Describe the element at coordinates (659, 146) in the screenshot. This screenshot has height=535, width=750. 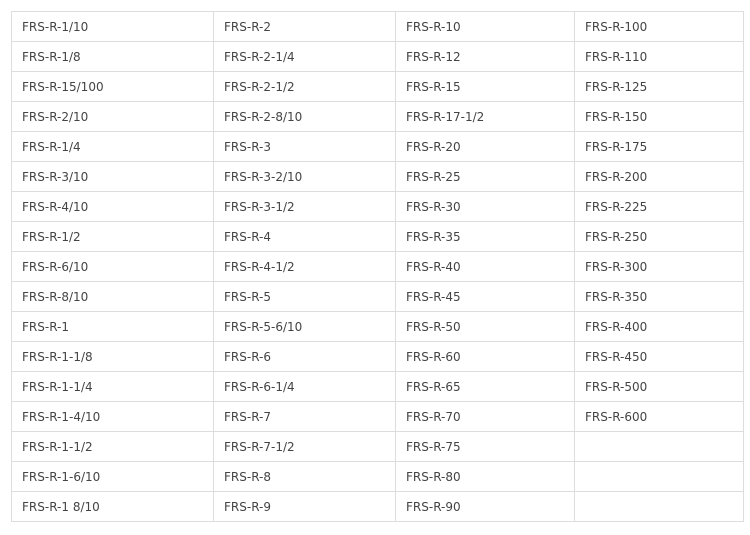
I see `table-cell: FRS-R-175` at that location.